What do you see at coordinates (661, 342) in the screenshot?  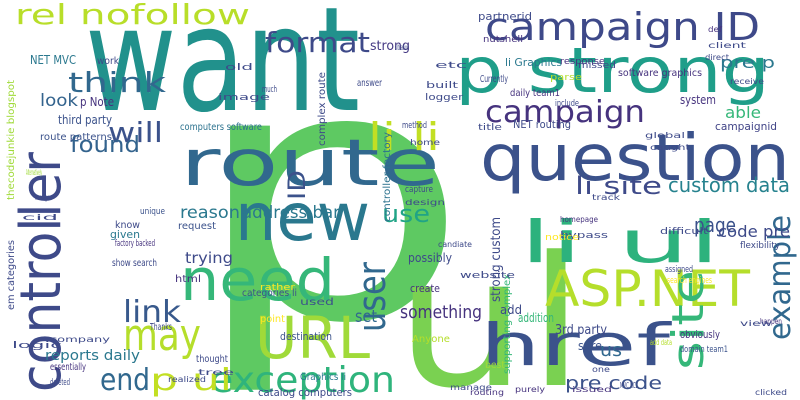 I see `word: add data` at bounding box center [661, 342].